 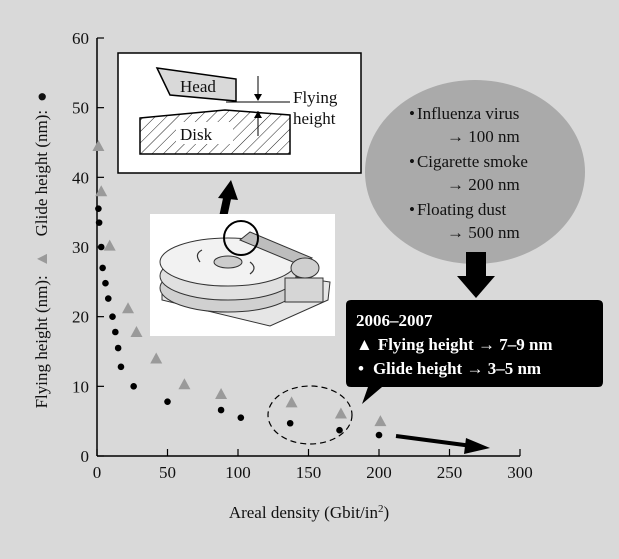 I want to click on x-axis-label-main: Areal density (Gbit/in, so click(x=304, y=512).